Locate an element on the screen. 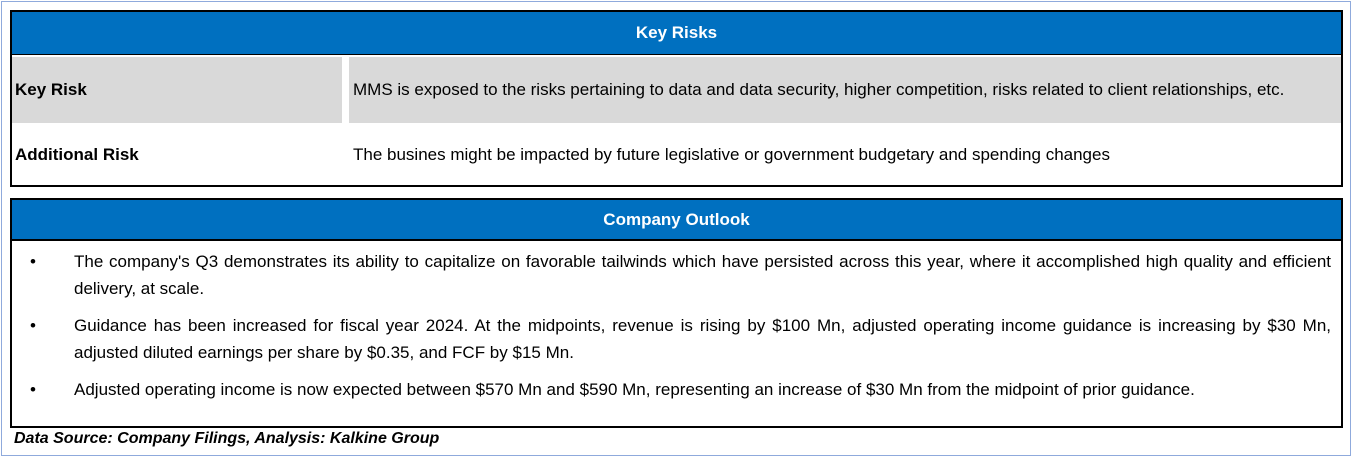 This screenshot has width=1354, height=459. risk-label: Key Risk is located at coordinates (177, 90).